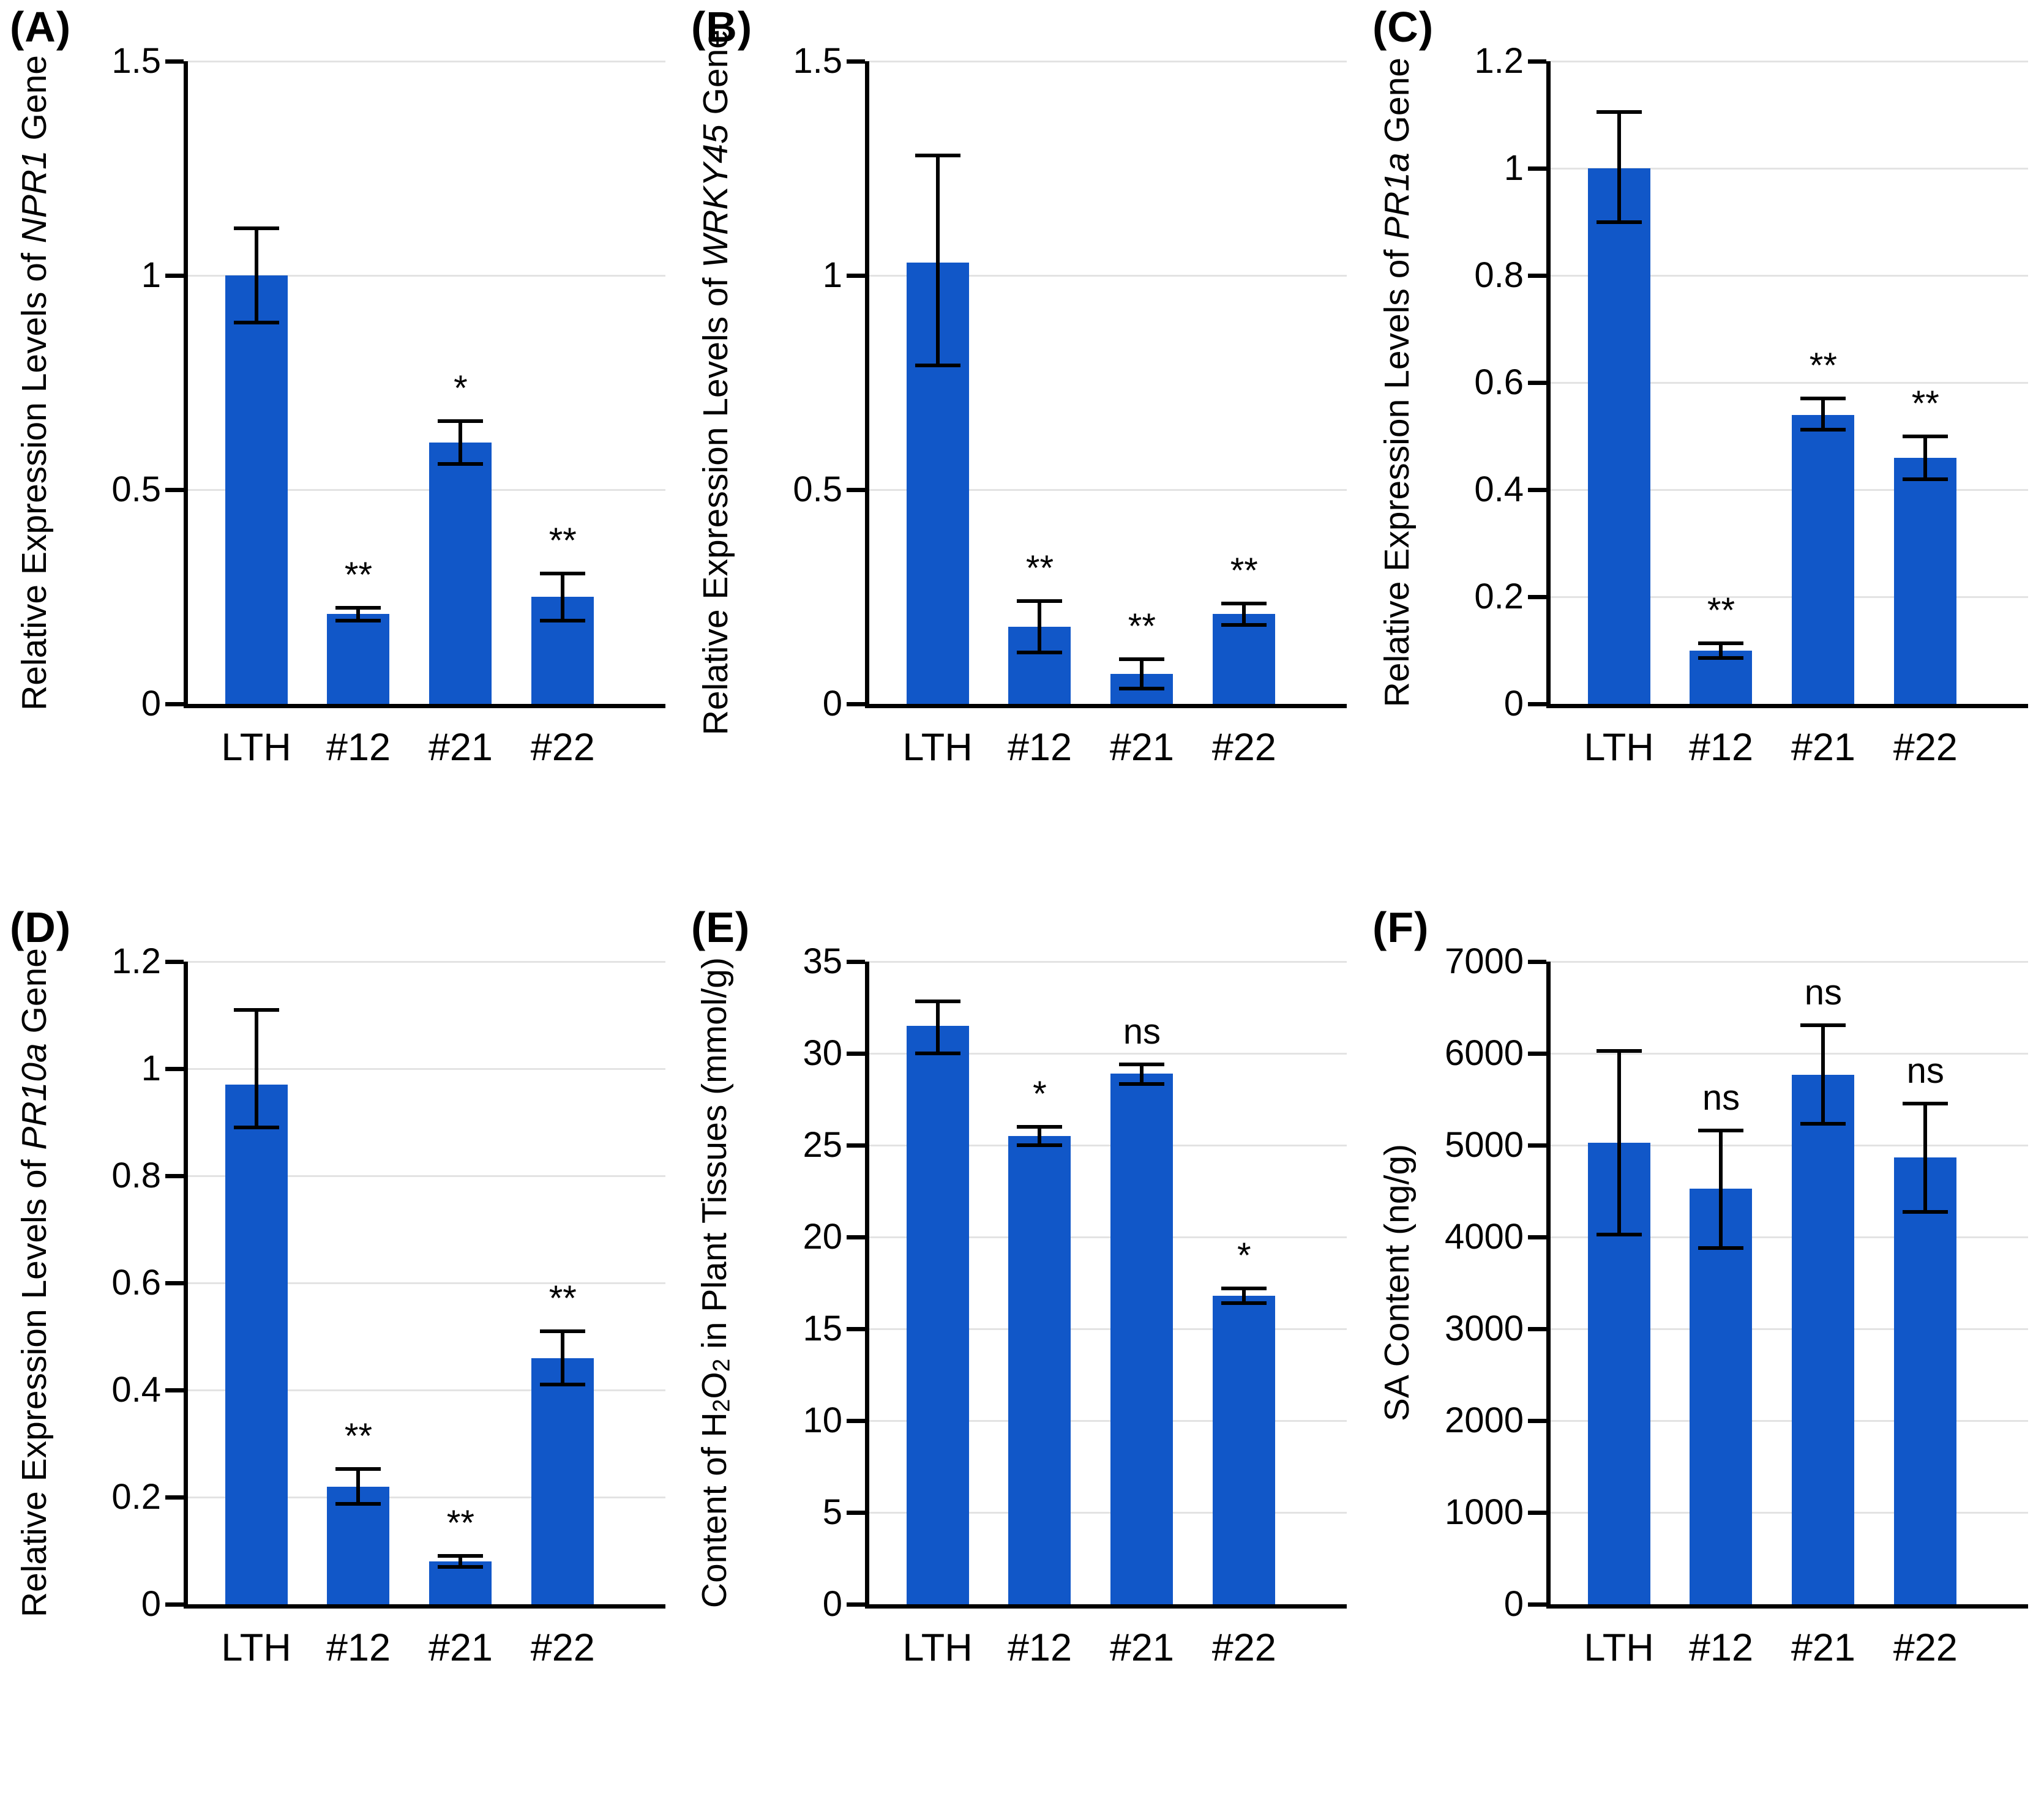 Image resolution: width=2044 pixels, height=1794 pixels. Describe the element at coordinates (1484, 1053) in the screenshot. I see `y-tick-label: 6000` at that location.